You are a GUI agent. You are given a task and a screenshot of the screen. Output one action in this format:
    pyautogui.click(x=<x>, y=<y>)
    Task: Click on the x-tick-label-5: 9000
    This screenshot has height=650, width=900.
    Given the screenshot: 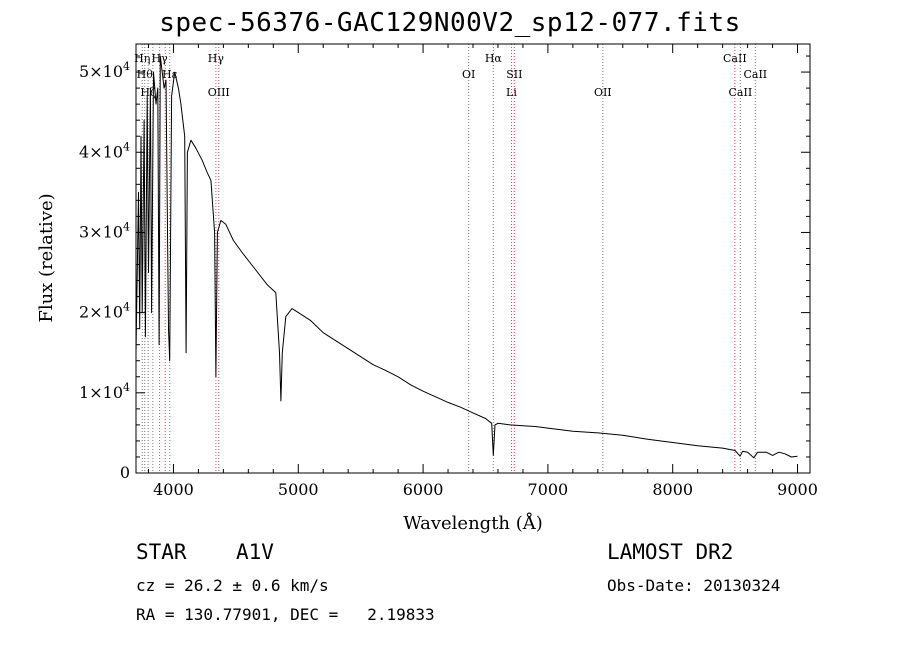 What is the action you would take?
    pyautogui.click(x=797, y=489)
    